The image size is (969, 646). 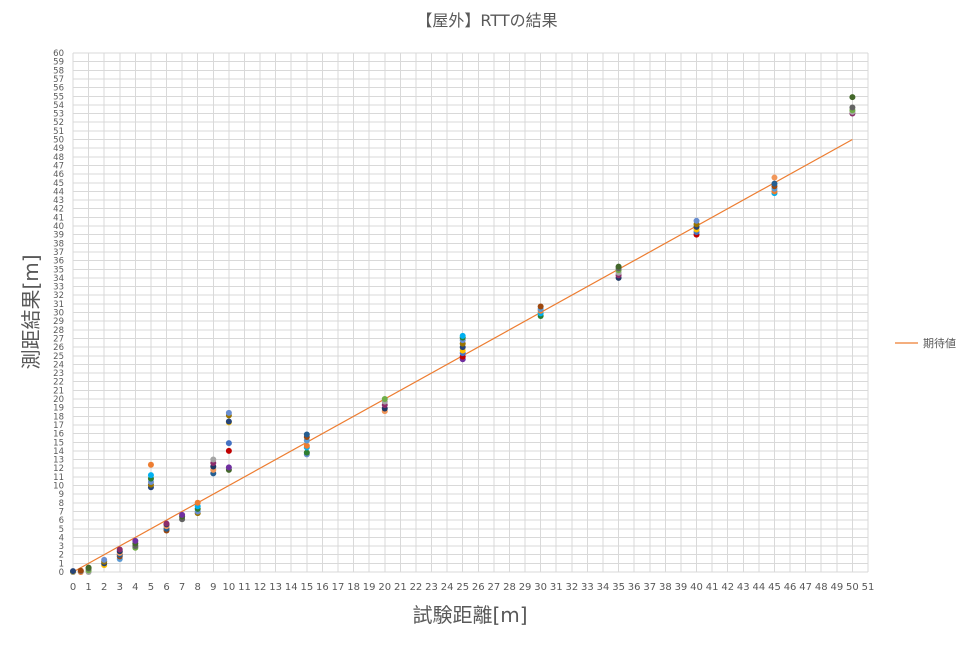 What do you see at coordinates (58, 71) in the screenshot?
I see `y-tick-label: 58` at bounding box center [58, 71].